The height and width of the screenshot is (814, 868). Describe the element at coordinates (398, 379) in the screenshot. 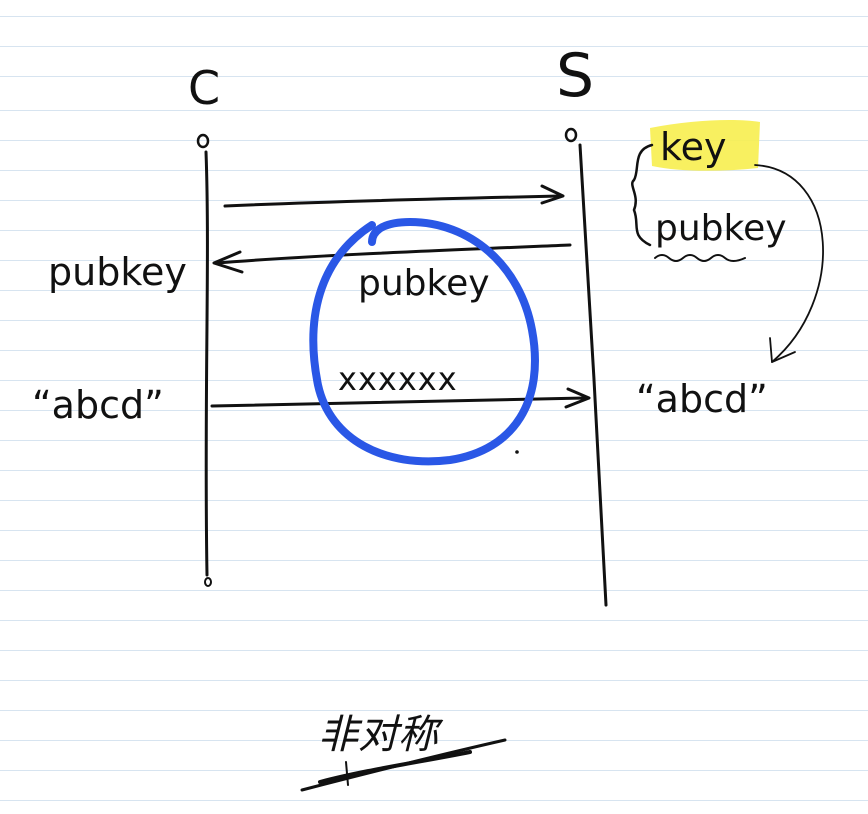

I see `ciphertext-label: xxxxxx` at that location.